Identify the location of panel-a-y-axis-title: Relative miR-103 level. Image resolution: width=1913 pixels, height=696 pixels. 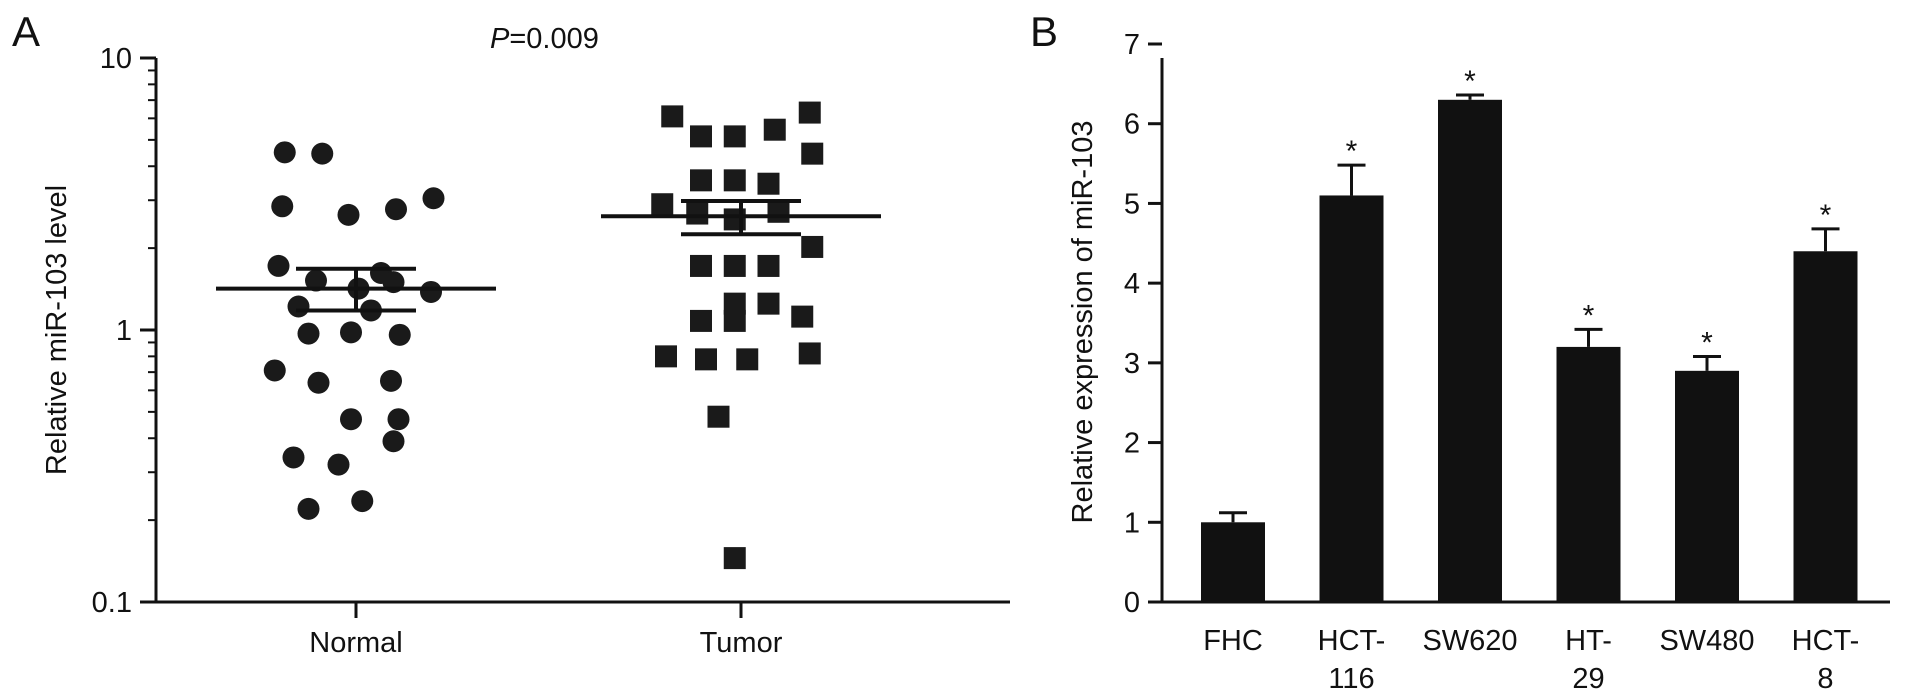
(57, 330).